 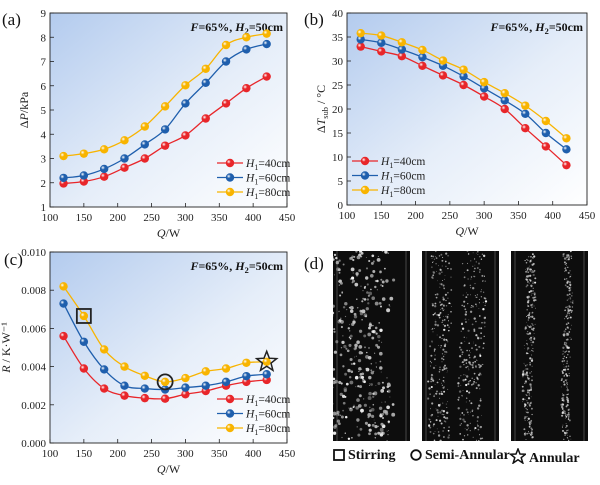 What do you see at coordinates (549, 346) in the screenshot?
I see `photo-annular` at bounding box center [549, 346].